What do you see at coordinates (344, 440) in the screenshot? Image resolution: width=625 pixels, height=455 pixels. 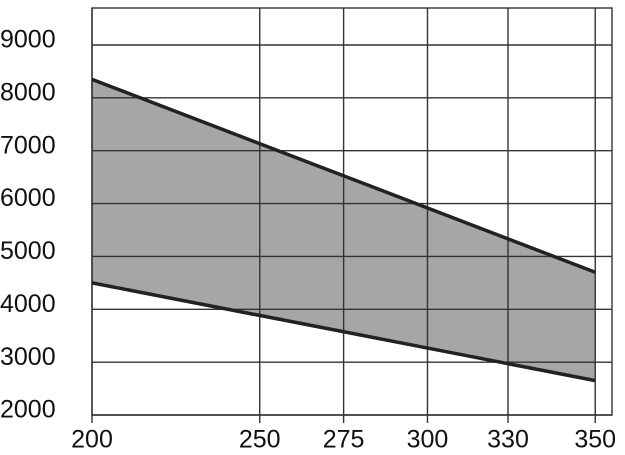 I see `x-tick-label: 275` at bounding box center [344, 440].